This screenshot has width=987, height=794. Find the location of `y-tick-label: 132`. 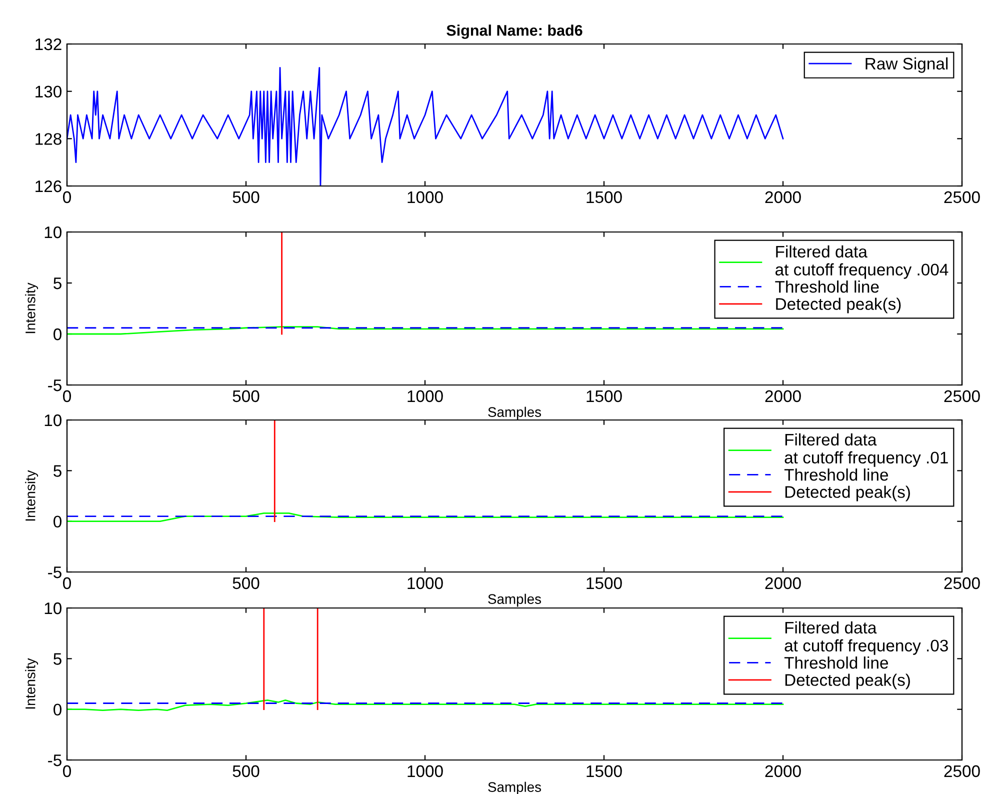

y-tick-label: 132 is located at coordinates (49, 44).